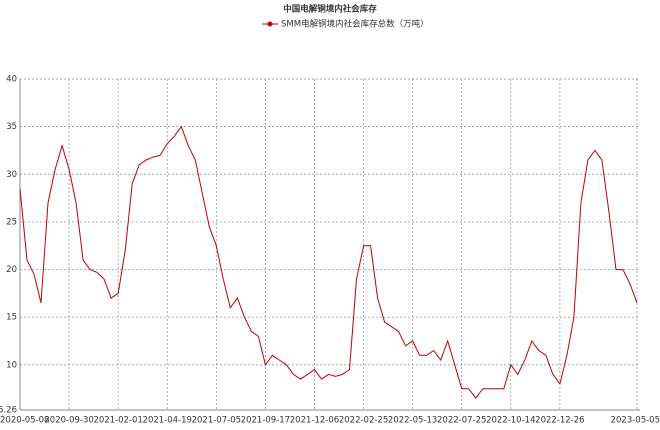 The image size is (660, 430). Describe the element at coordinates (24, 421) in the screenshot. I see `x-tick-label: 2020-05-08` at that location.